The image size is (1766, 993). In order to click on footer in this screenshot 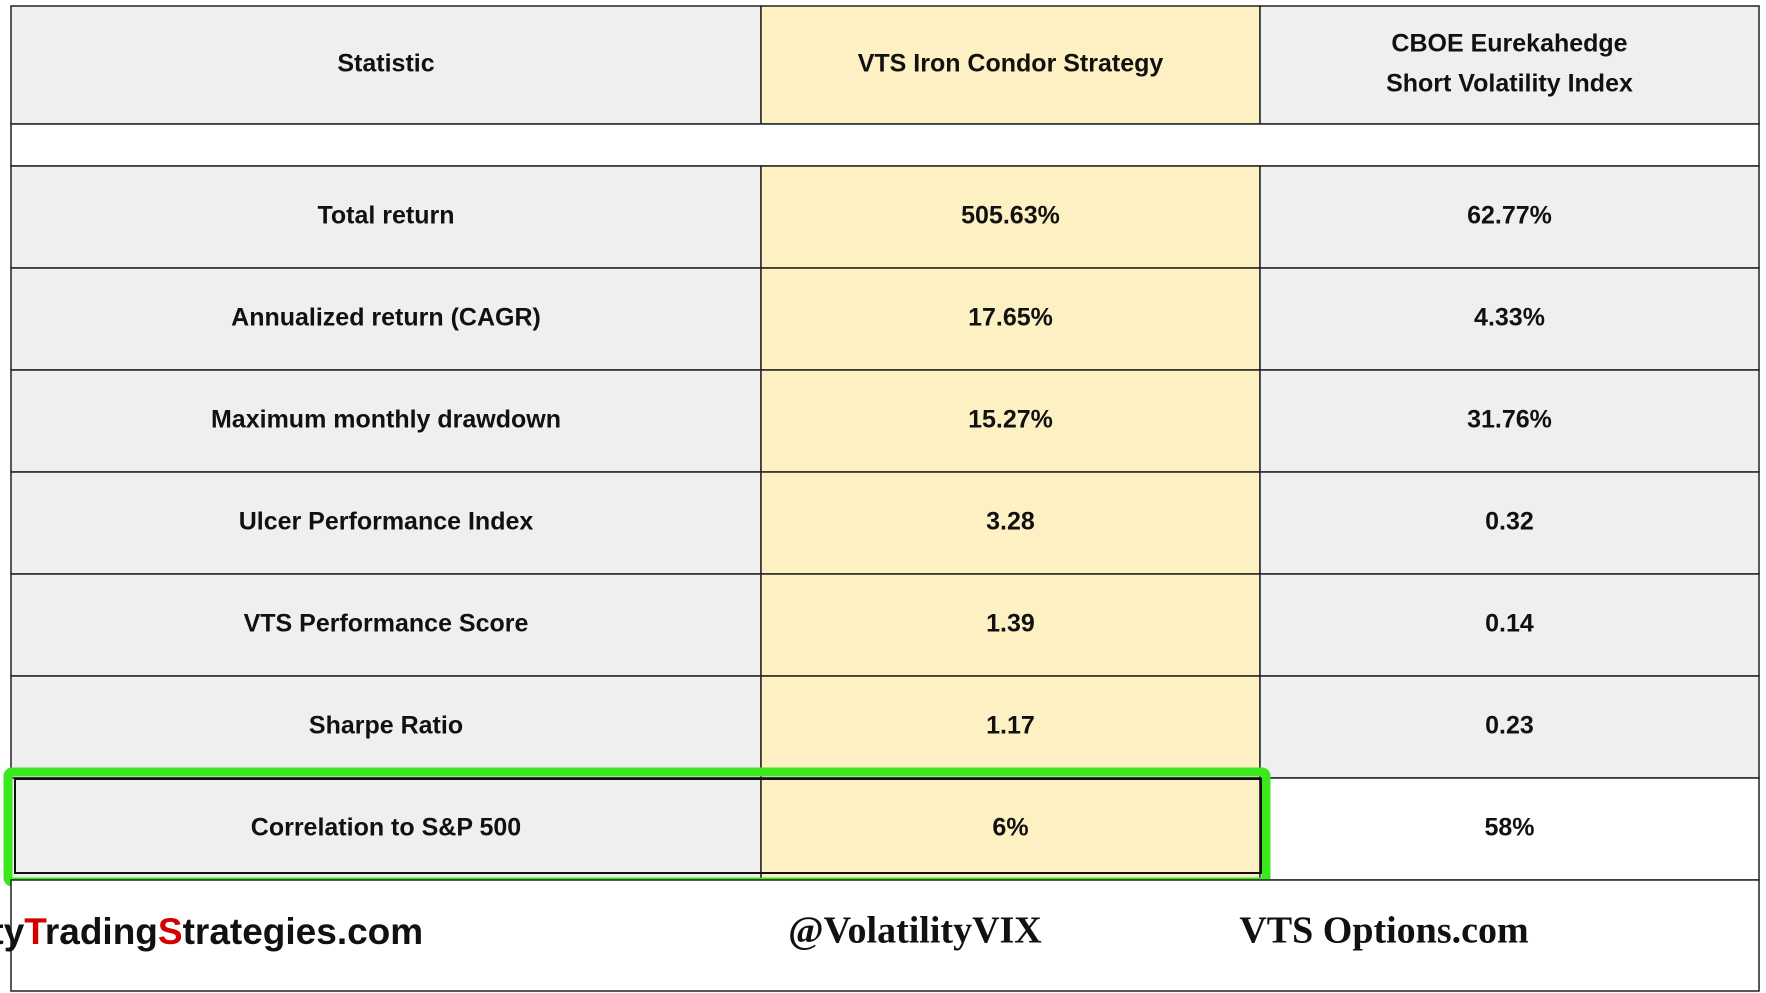, I will do `click(885, 935)`.